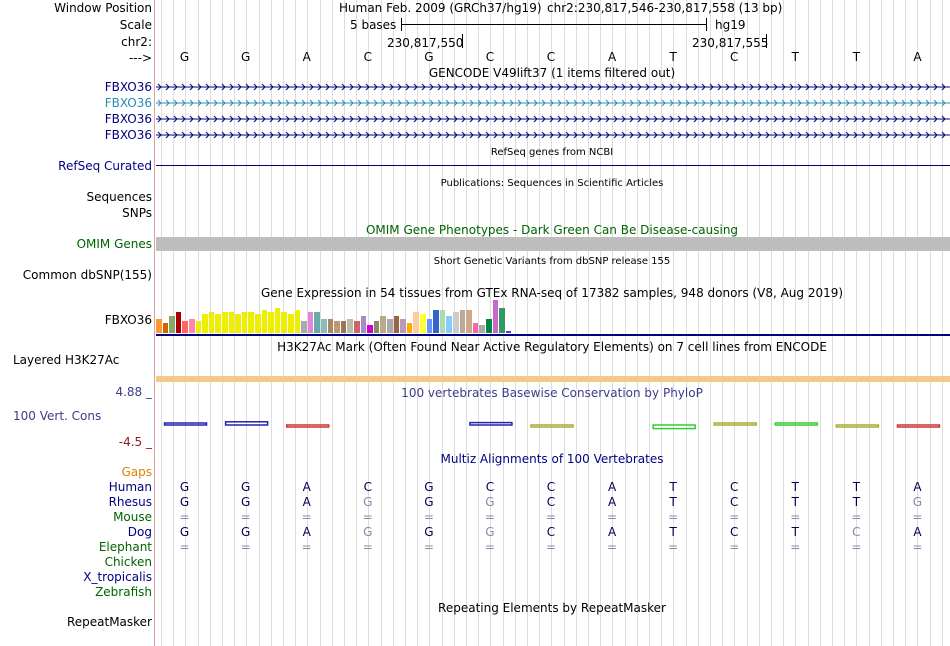 This screenshot has width=950, height=646. What do you see at coordinates (105, 166) in the screenshot?
I see `refseq-curated-label: RefSeq Curated` at bounding box center [105, 166].